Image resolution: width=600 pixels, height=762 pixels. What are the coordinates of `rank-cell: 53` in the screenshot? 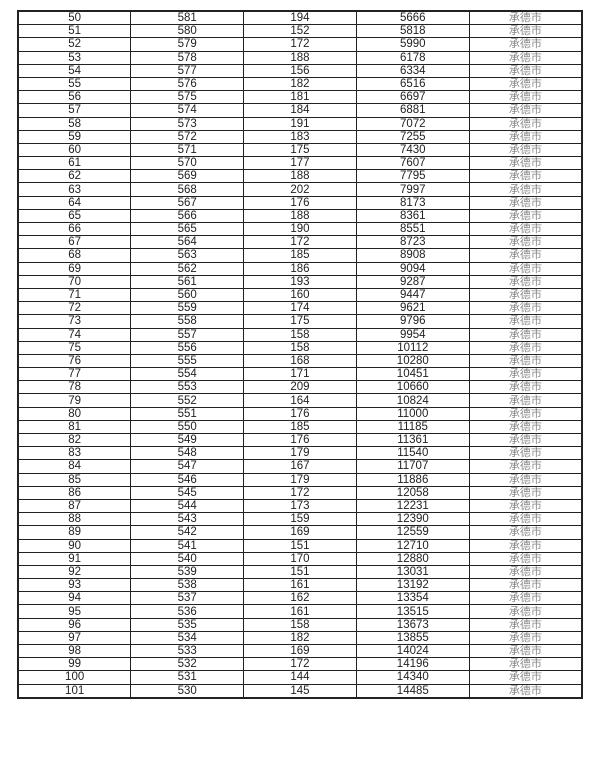 It's located at (74, 57).